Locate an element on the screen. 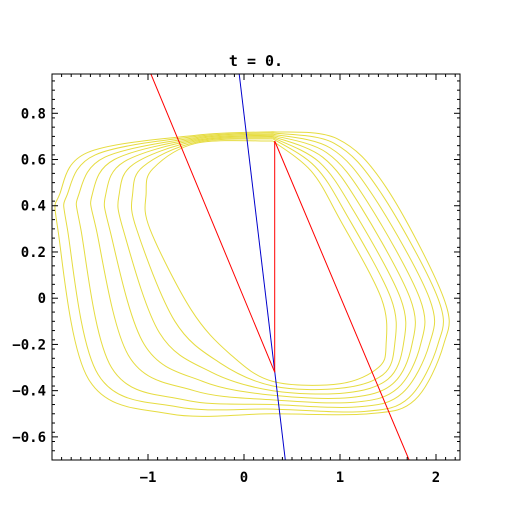 This screenshot has width=512, height=512. y-tick-label: −0.4 is located at coordinates (29, 392).